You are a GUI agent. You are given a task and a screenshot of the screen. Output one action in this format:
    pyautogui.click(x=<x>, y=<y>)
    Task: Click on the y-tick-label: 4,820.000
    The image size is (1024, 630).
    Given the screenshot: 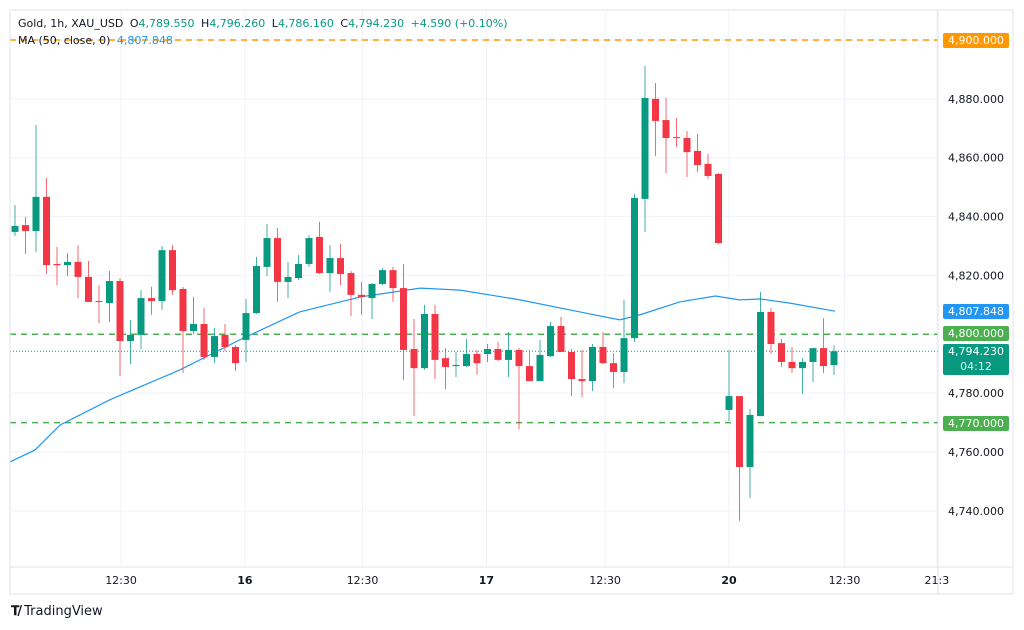 What is the action you would take?
    pyautogui.click(x=976, y=275)
    